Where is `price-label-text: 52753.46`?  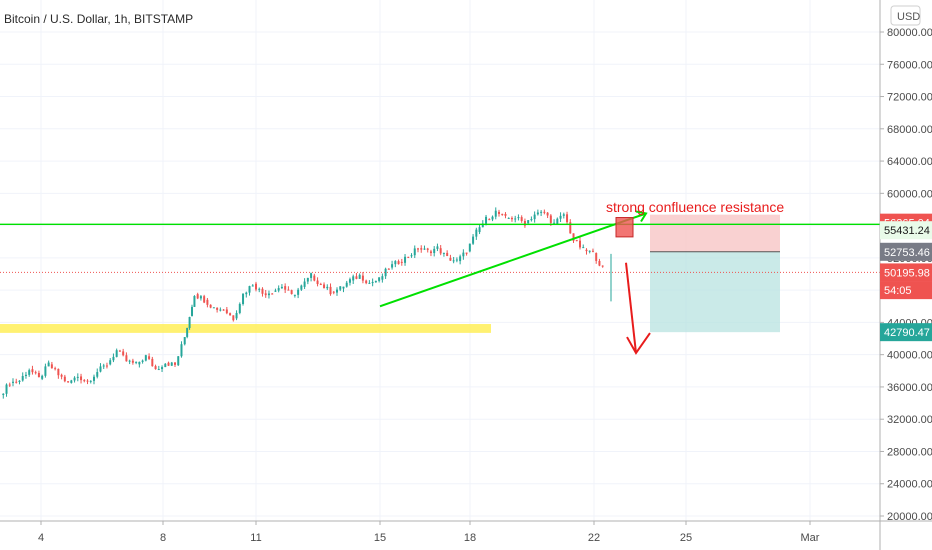 price-label-text: 52753.46 is located at coordinates (907, 253).